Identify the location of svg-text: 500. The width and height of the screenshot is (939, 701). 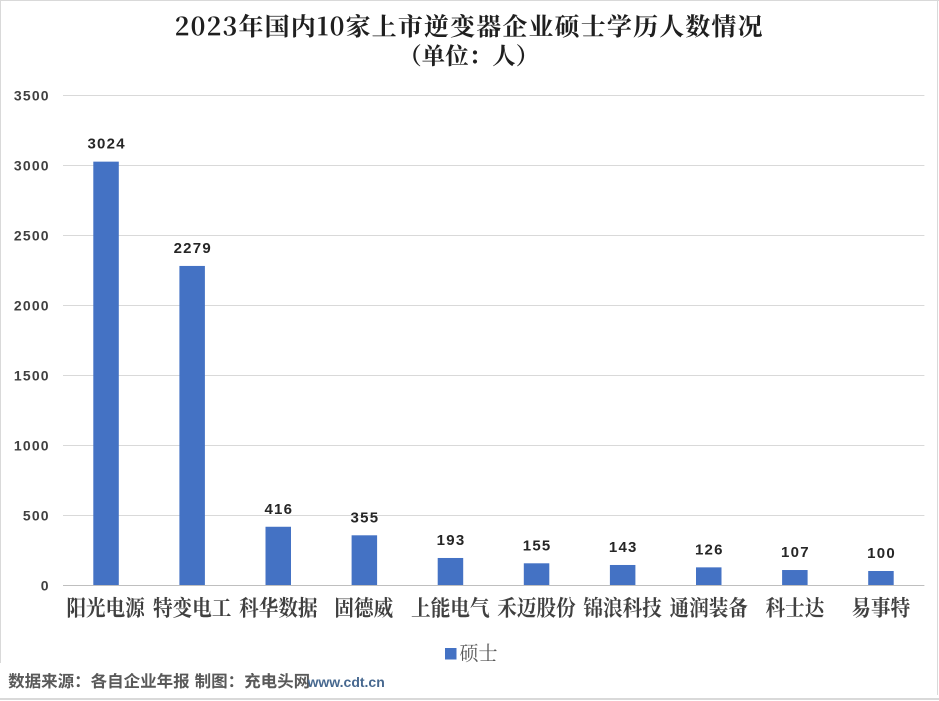
(36, 516).